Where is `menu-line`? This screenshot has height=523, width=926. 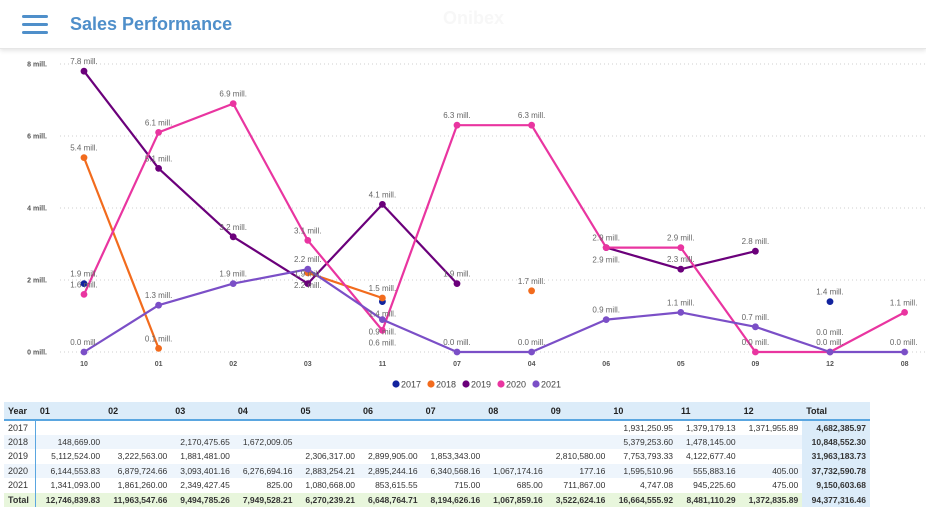 menu-line is located at coordinates (35, 16).